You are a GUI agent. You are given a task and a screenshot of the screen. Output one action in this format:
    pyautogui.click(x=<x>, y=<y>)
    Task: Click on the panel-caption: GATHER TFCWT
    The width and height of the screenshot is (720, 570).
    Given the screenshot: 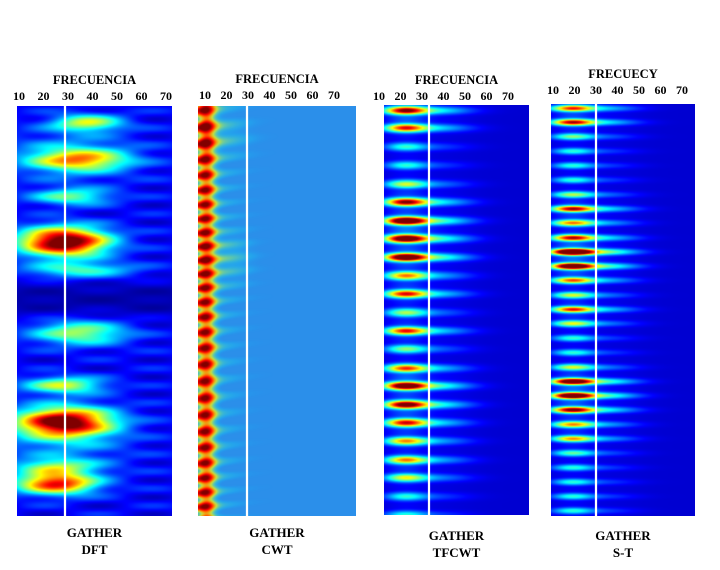 What is the action you would take?
    pyautogui.click(x=456, y=544)
    